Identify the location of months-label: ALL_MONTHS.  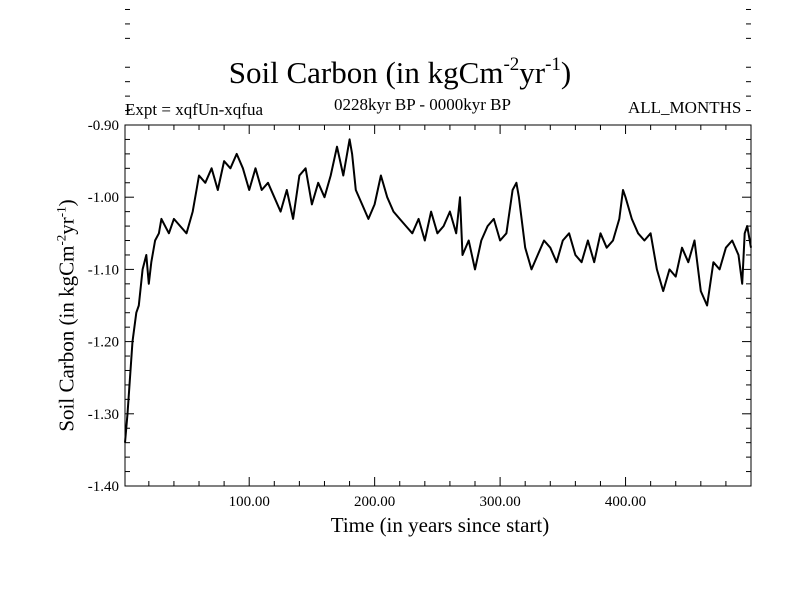
(685, 107).